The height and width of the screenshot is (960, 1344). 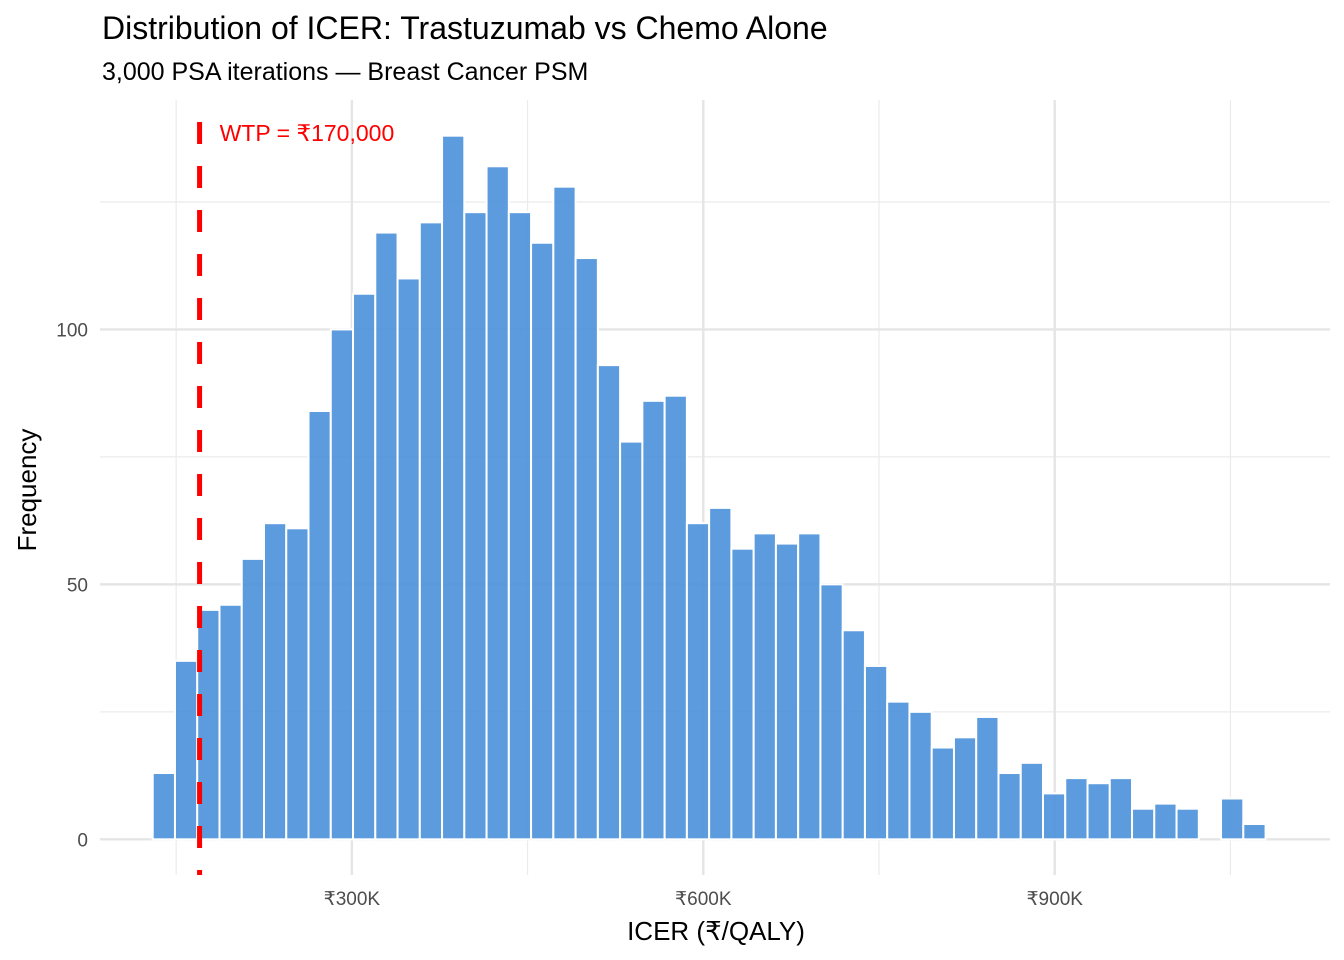 What do you see at coordinates (27, 490) in the screenshot?
I see `y-axis-label: Frequency` at bounding box center [27, 490].